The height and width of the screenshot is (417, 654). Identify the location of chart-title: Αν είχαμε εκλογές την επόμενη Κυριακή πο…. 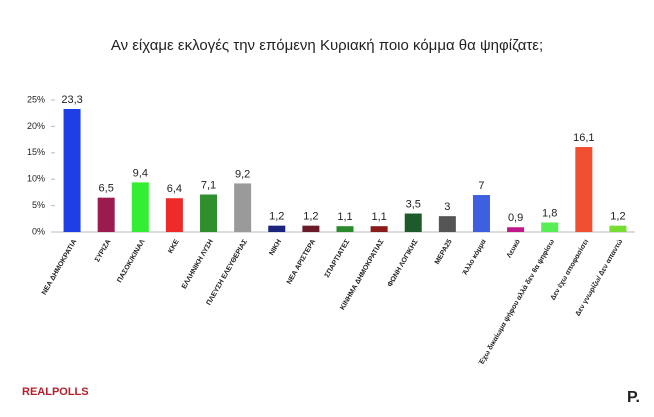
(327, 45).